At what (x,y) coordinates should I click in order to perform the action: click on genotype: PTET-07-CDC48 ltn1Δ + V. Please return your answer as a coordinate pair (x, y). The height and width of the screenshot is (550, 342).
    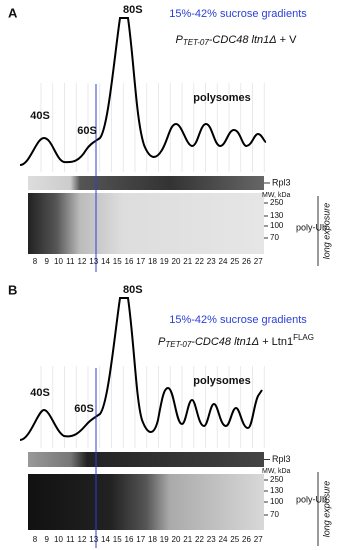
    Looking at the image, I should click on (236, 40).